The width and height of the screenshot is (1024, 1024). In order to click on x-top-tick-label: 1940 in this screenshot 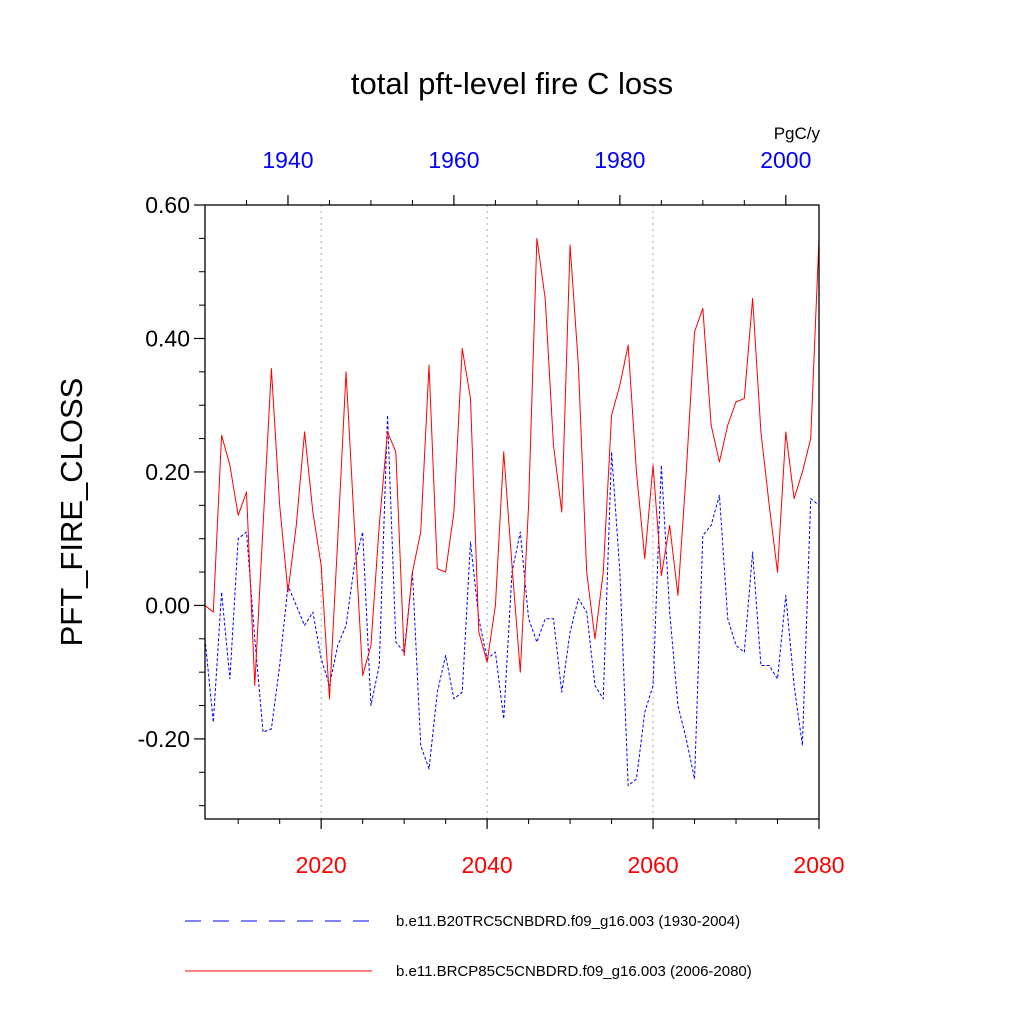, I will do `click(287, 160)`.